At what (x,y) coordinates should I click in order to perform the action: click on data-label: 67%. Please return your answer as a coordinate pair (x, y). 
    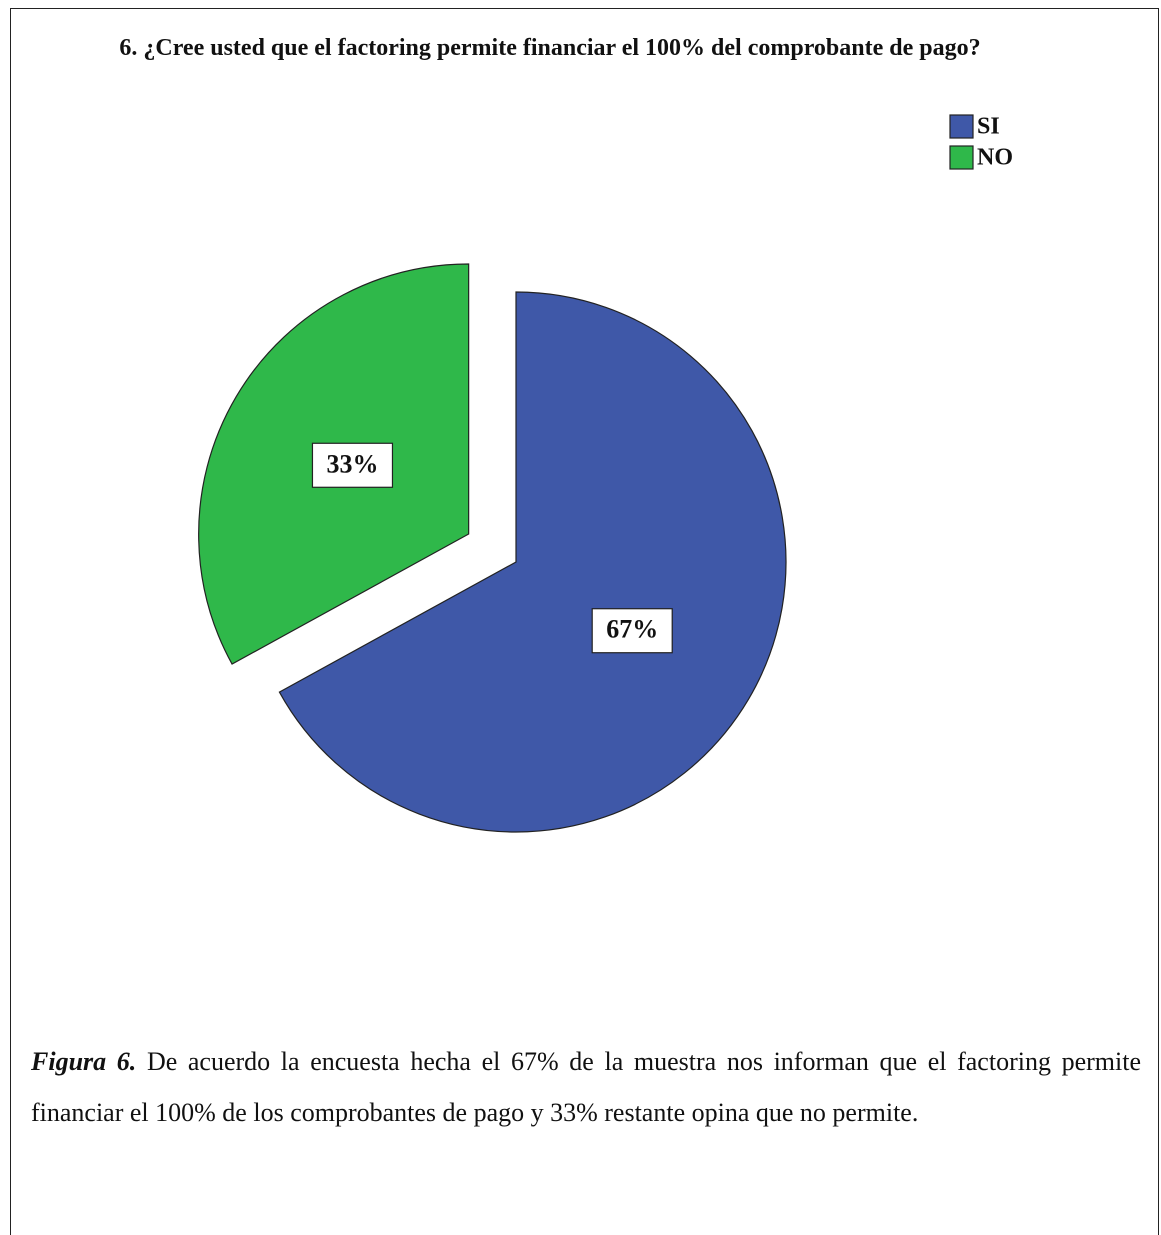
    Looking at the image, I should click on (632, 629).